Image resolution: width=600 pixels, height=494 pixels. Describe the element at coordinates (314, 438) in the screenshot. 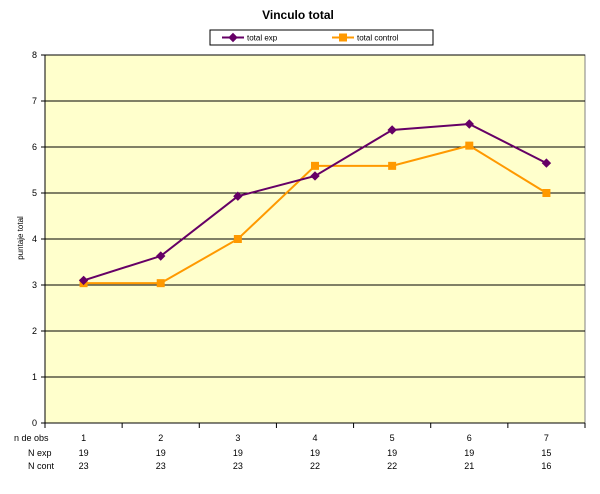

I see `x-tick-label: 4` at that location.